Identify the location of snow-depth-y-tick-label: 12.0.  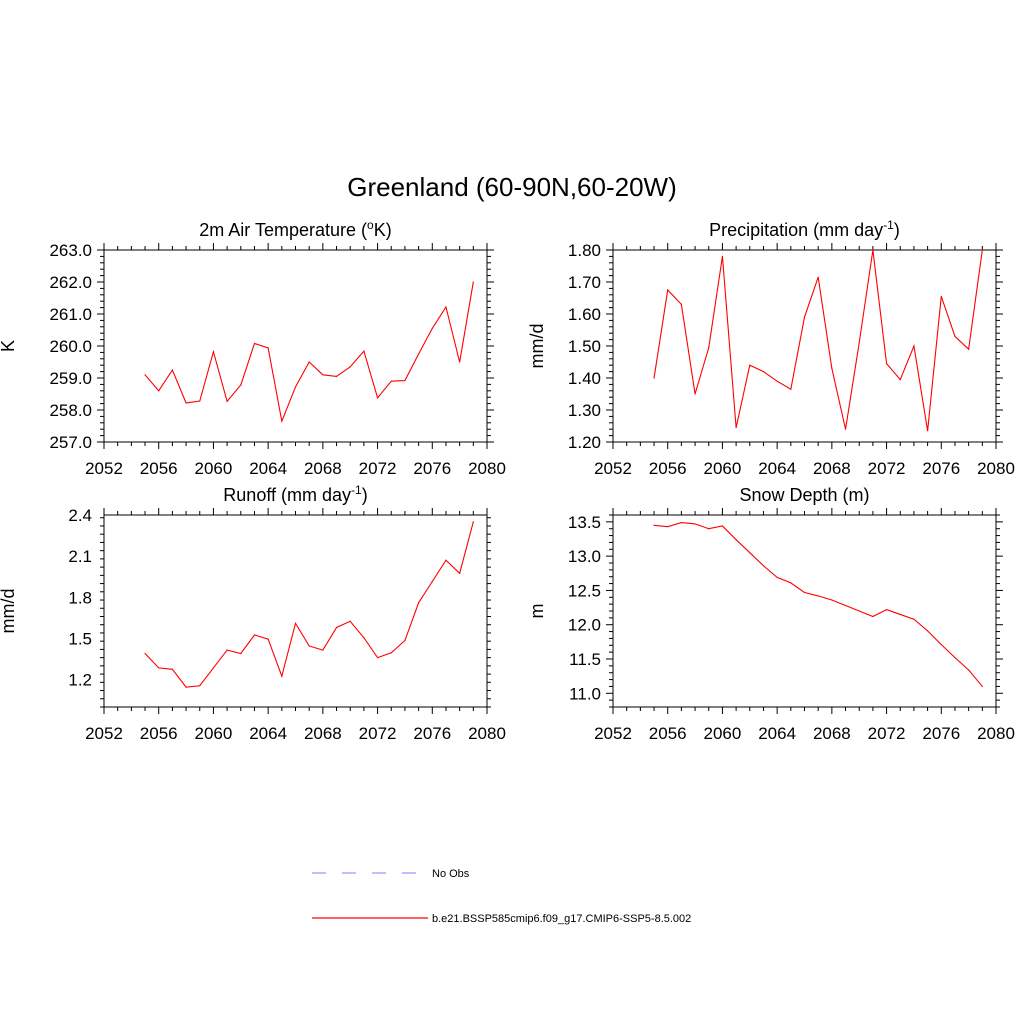
(584, 625).